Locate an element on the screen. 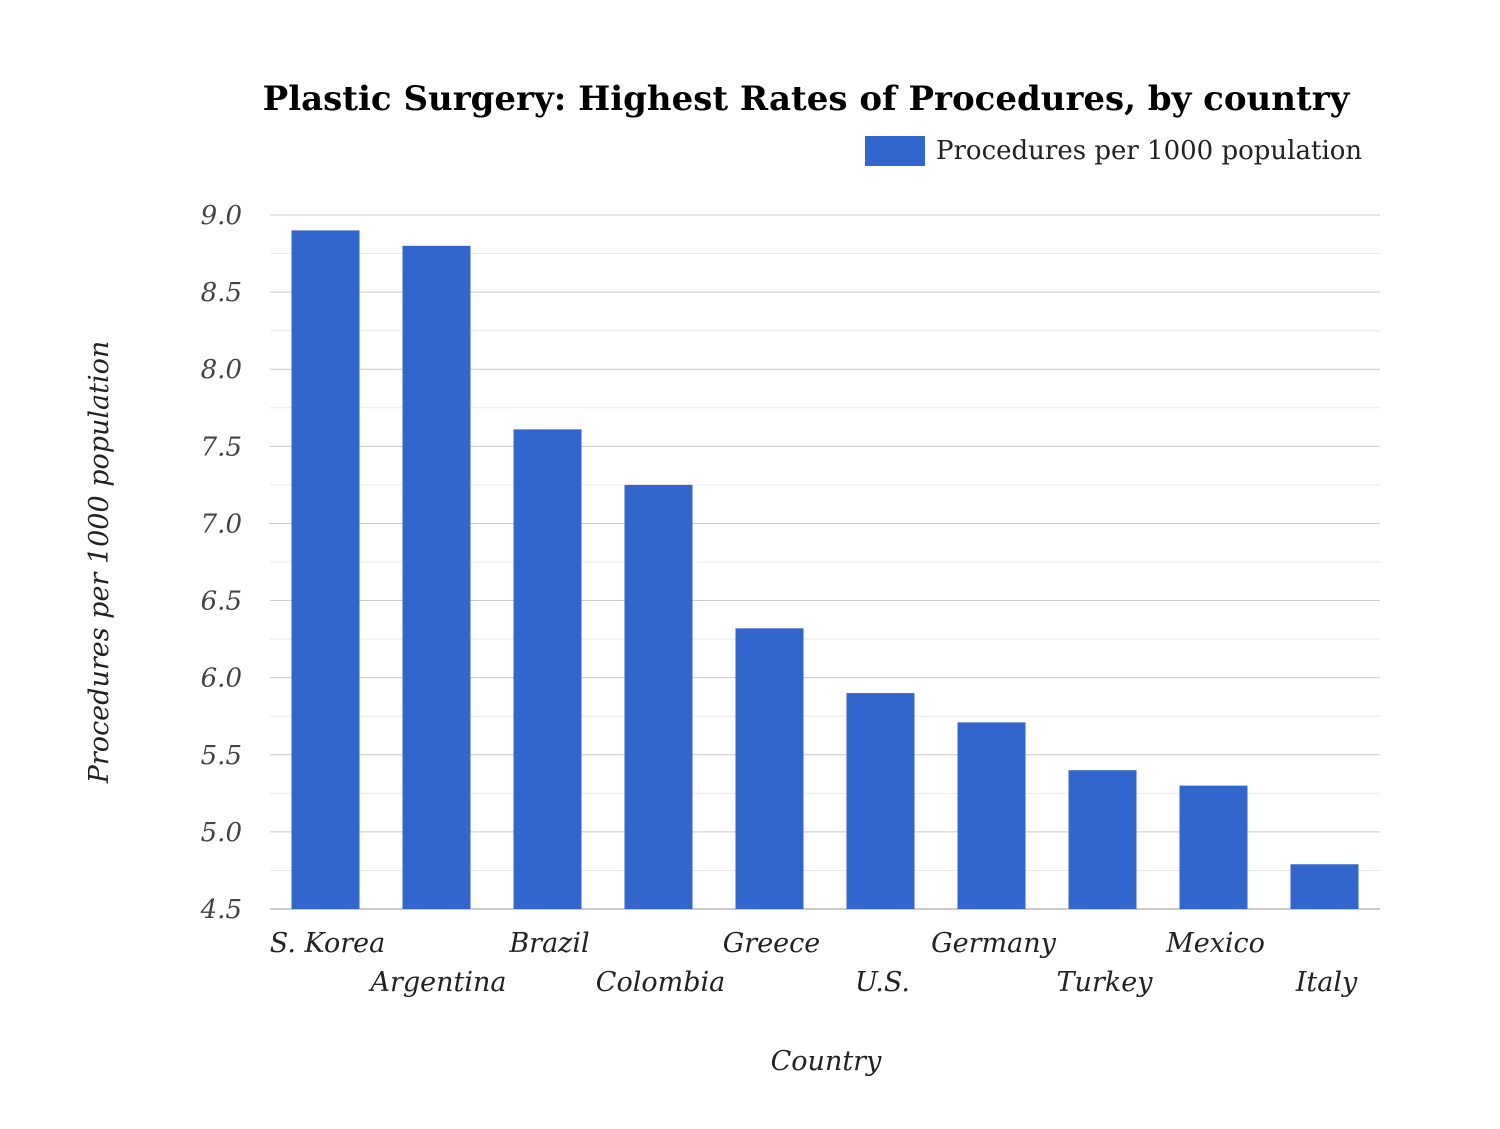  bar-colombia is located at coordinates (658, 696).